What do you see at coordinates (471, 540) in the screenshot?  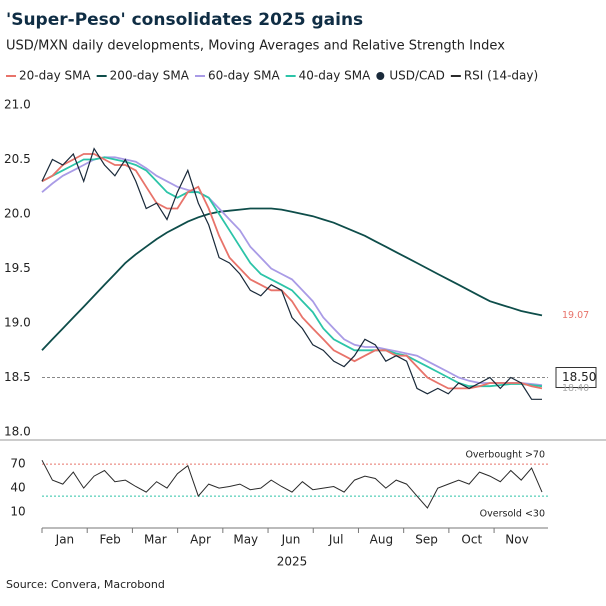 I see `x-tick-label: Oct` at bounding box center [471, 540].